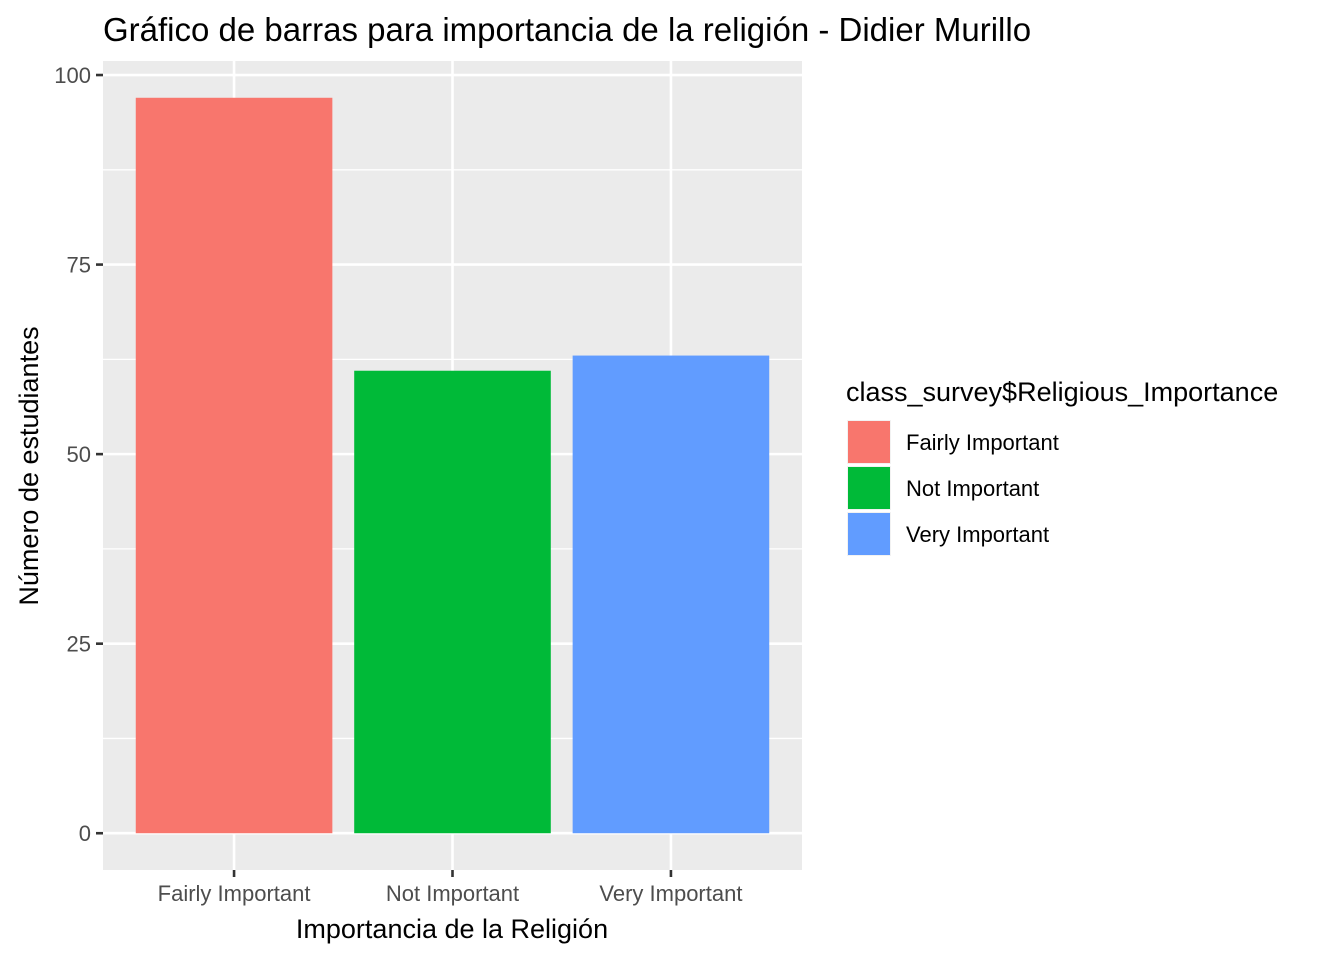 This screenshot has height=960, width=1344. Describe the element at coordinates (234, 893) in the screenshot. I see `x-tick-label: Fairly Important` at that location.